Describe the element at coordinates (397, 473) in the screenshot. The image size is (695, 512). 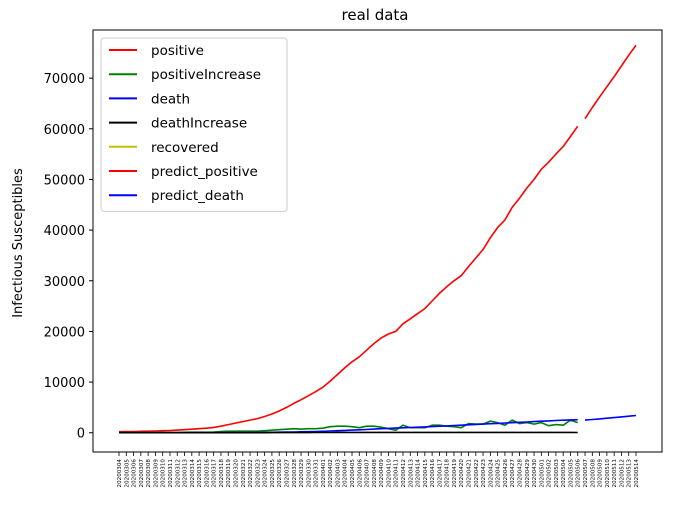
I see `x-tick-label: 20200411` at that location.